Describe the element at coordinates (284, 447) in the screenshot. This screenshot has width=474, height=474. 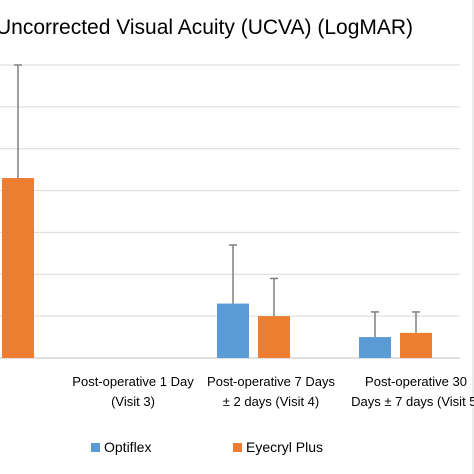
I see `legend-label-2: Eyecryl Plus` at that location.